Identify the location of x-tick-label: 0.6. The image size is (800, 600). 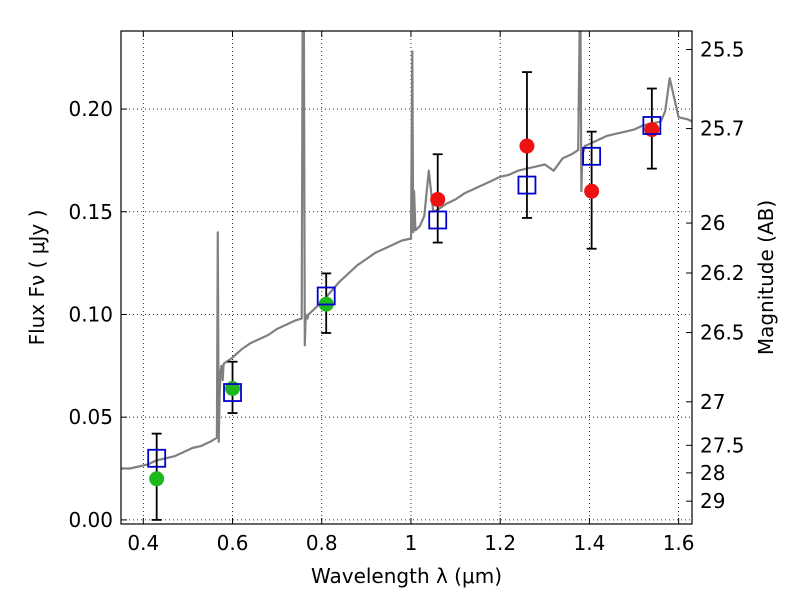
(233, 543).